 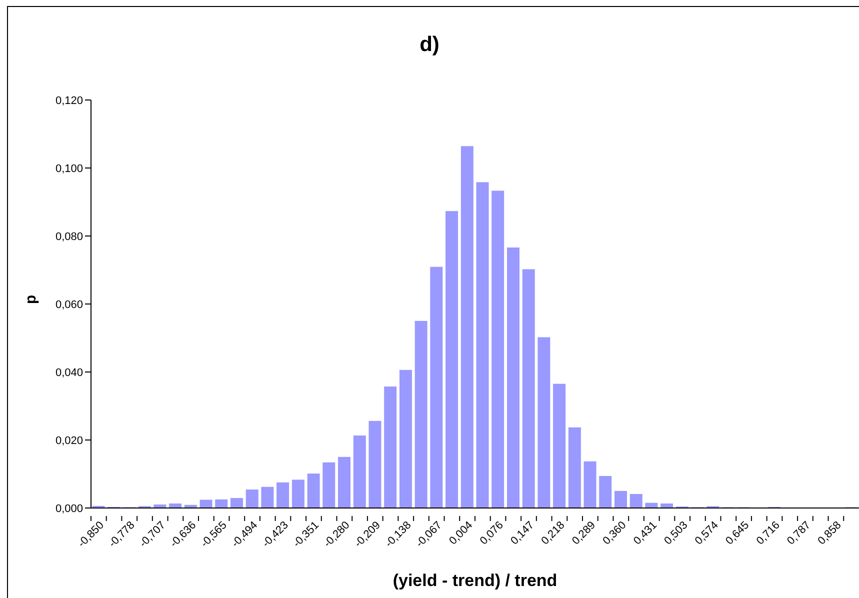 I want to click on y-tick-label: 0,040, so click(x=69, y=372).